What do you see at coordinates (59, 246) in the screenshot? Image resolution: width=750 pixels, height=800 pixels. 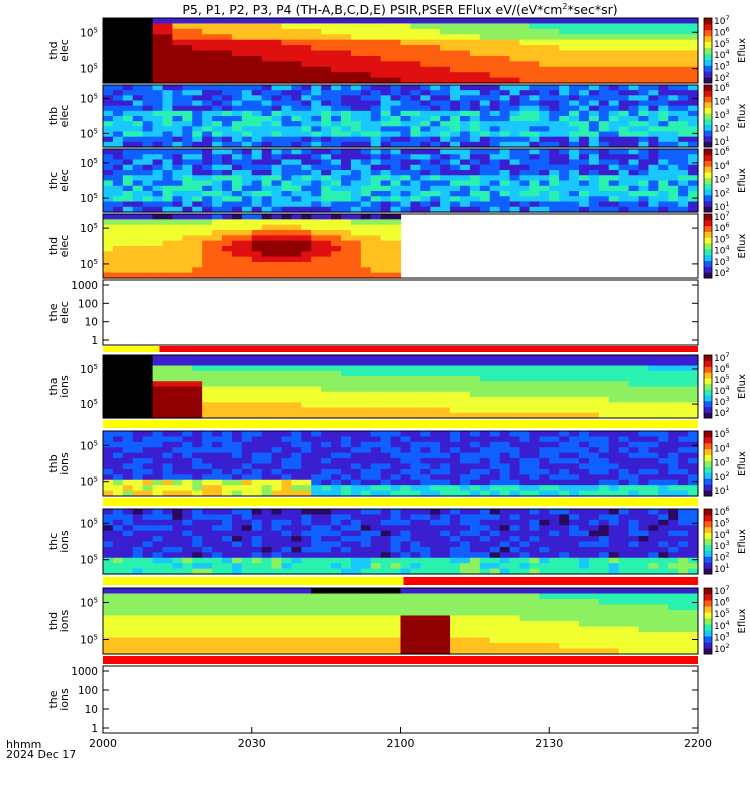 I see `panel-ylabel: thdelec` at bounding box center [59, 246].